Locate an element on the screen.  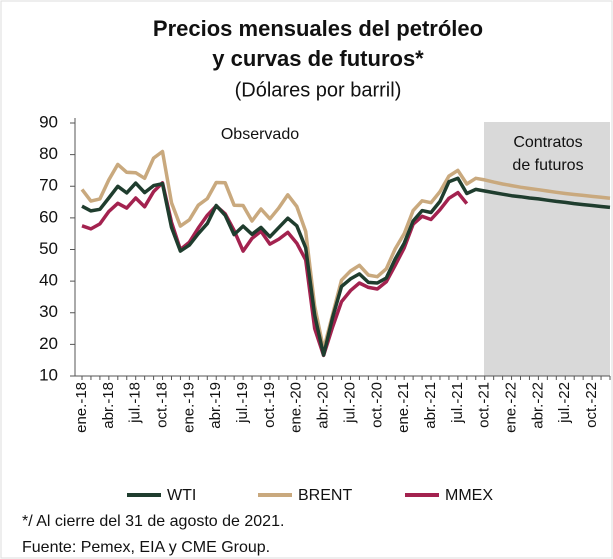
y-tick-label: 70 is located at coordinates (48, 185).